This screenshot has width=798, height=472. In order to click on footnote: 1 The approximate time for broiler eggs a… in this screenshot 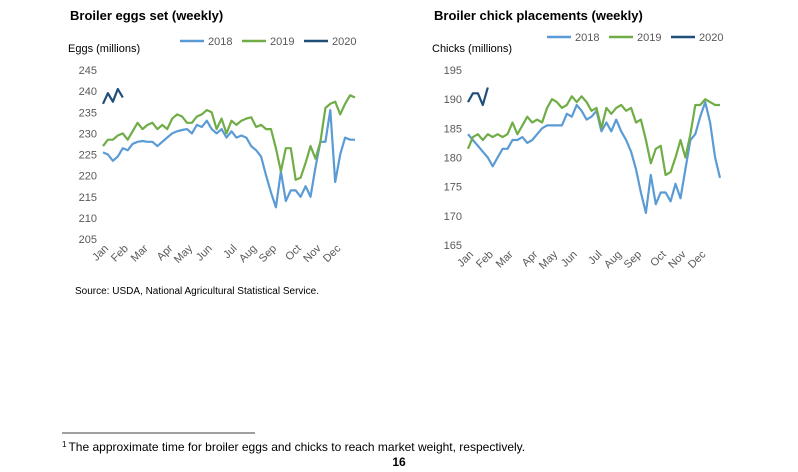, I will do `click(293, 447)`.